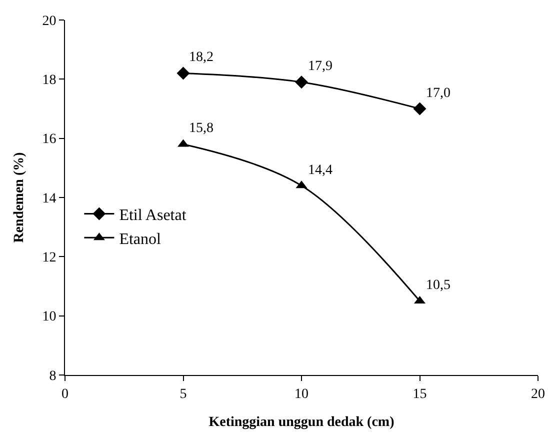  What do you see at coordinates (183, 394) in the screenshot?
I see `x-tick-label: 5` at bounding box center [183, 394].